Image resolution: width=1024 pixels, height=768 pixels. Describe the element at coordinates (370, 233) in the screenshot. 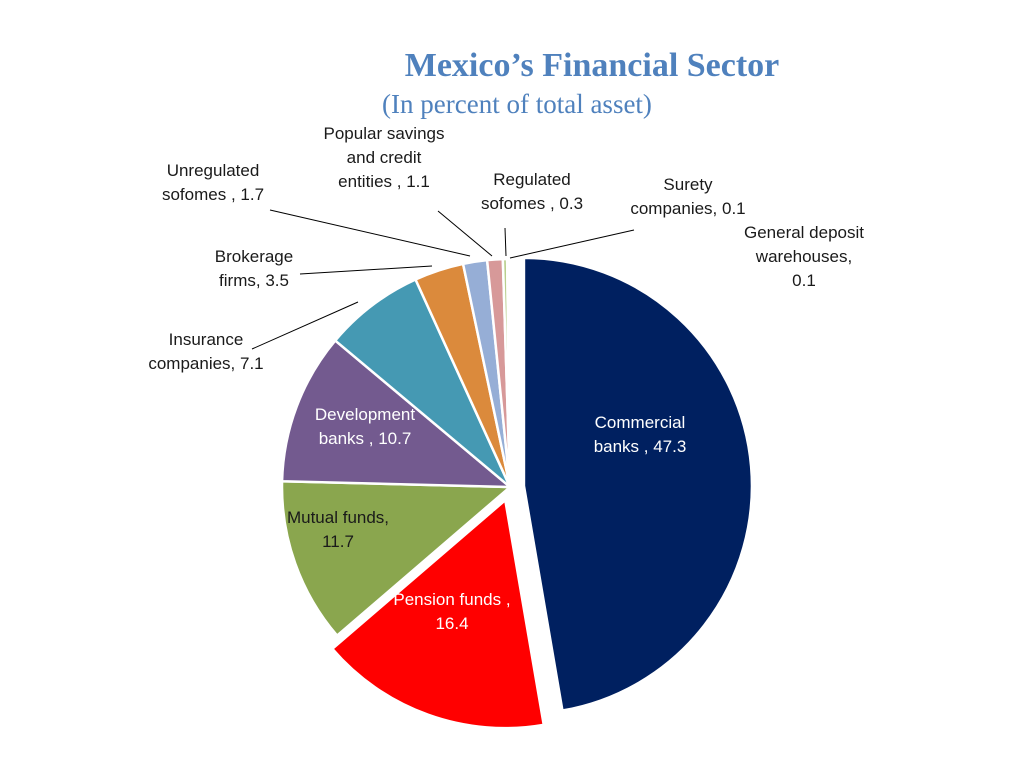

I see `leader-line-unregulated-sofomes` at that location.